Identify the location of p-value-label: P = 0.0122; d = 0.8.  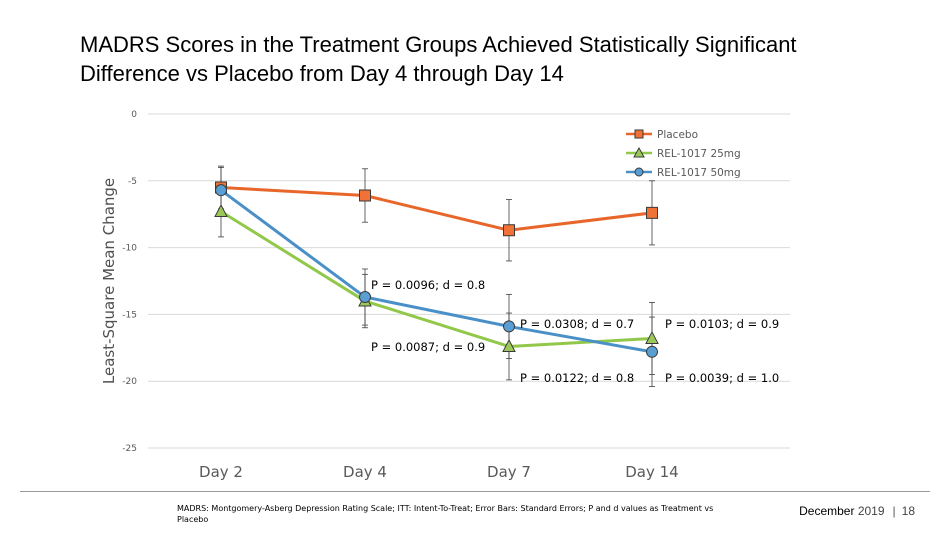
(577, 378).